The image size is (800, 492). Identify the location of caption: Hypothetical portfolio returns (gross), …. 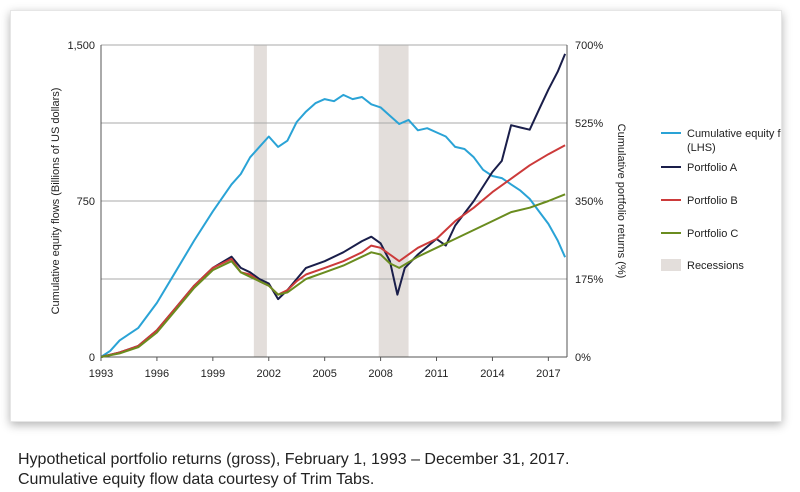
(403, 470).